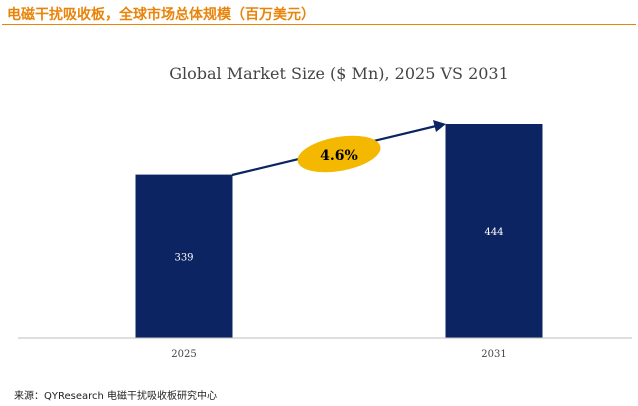  I want to click on chart-title: Global Market Size ($ Mn), 2025 VS 2031, so click(339, 73).